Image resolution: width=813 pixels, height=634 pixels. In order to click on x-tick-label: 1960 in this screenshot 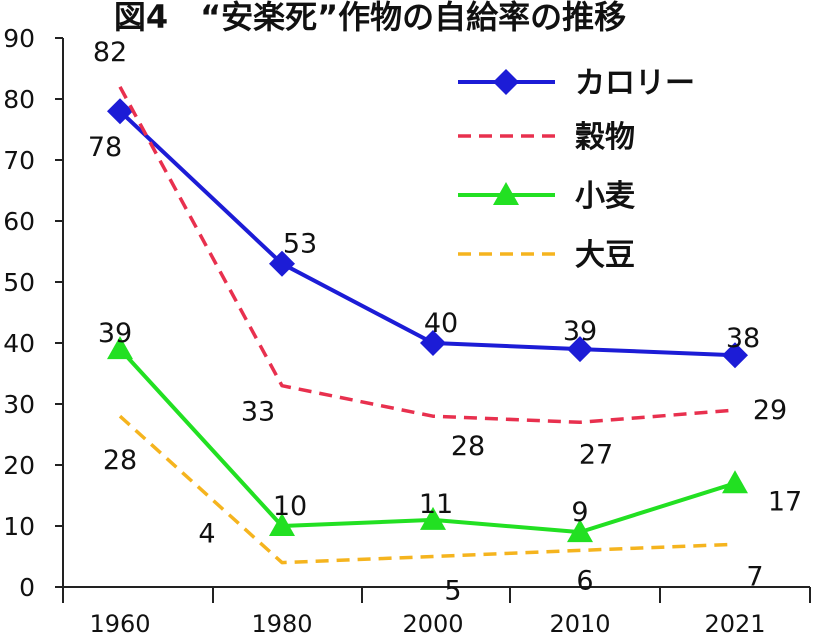, I will do `click(119, 622)`.